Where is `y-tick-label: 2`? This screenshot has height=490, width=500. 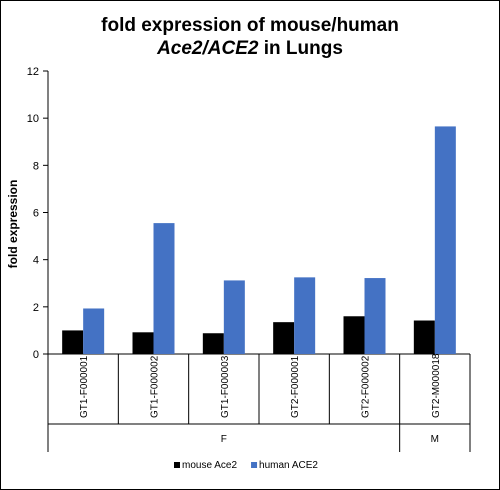
y-tick-label: 2 is located at coordinates (36, 308).